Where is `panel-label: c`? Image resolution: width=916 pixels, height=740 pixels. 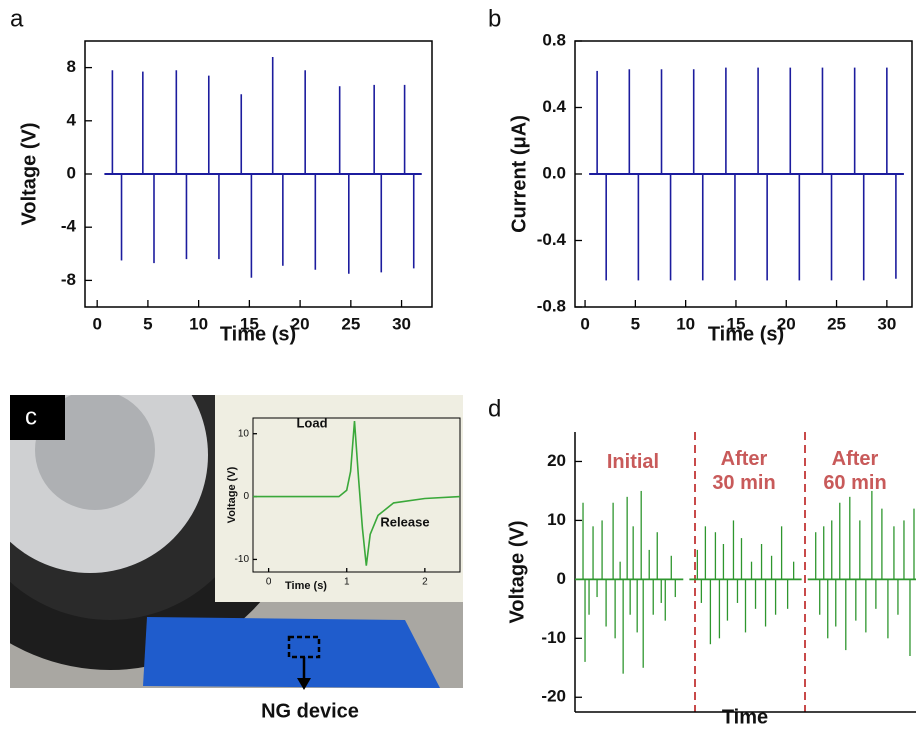 panel-label: c is located at coordinates (31, 416).